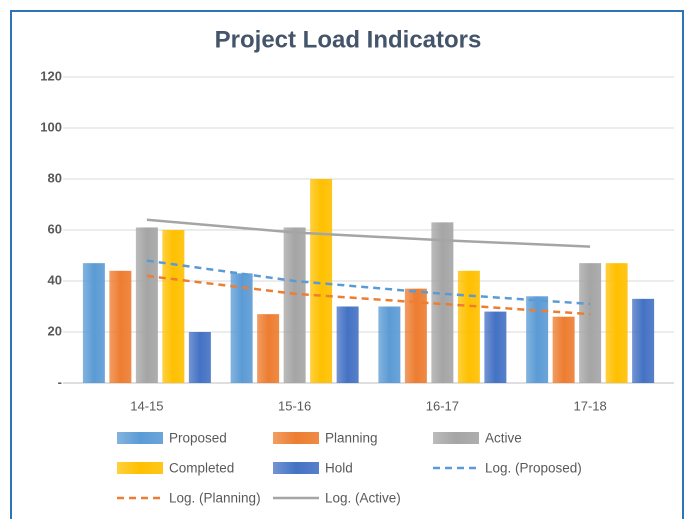 The height and width of the screenshot is (519, 686). I want to click on legend-label: Log. (Planning), so click(215, 498).